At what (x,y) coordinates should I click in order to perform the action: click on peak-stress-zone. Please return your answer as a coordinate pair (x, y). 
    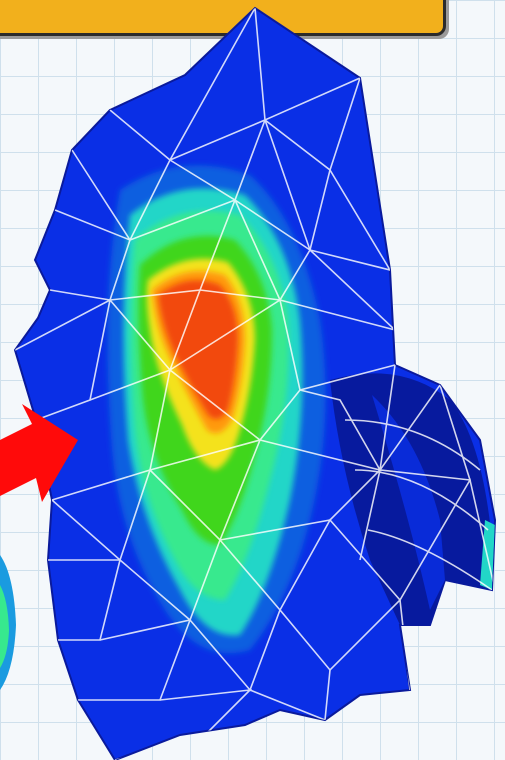
    Looking at the image, I should click on (198, 349).